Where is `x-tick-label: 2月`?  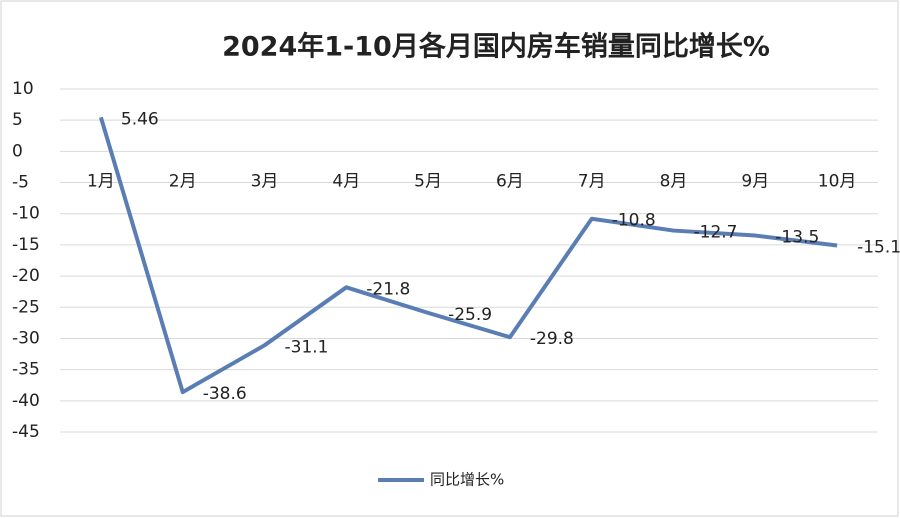 x-tick-label: 2月 is located at coordinates (183, 181).